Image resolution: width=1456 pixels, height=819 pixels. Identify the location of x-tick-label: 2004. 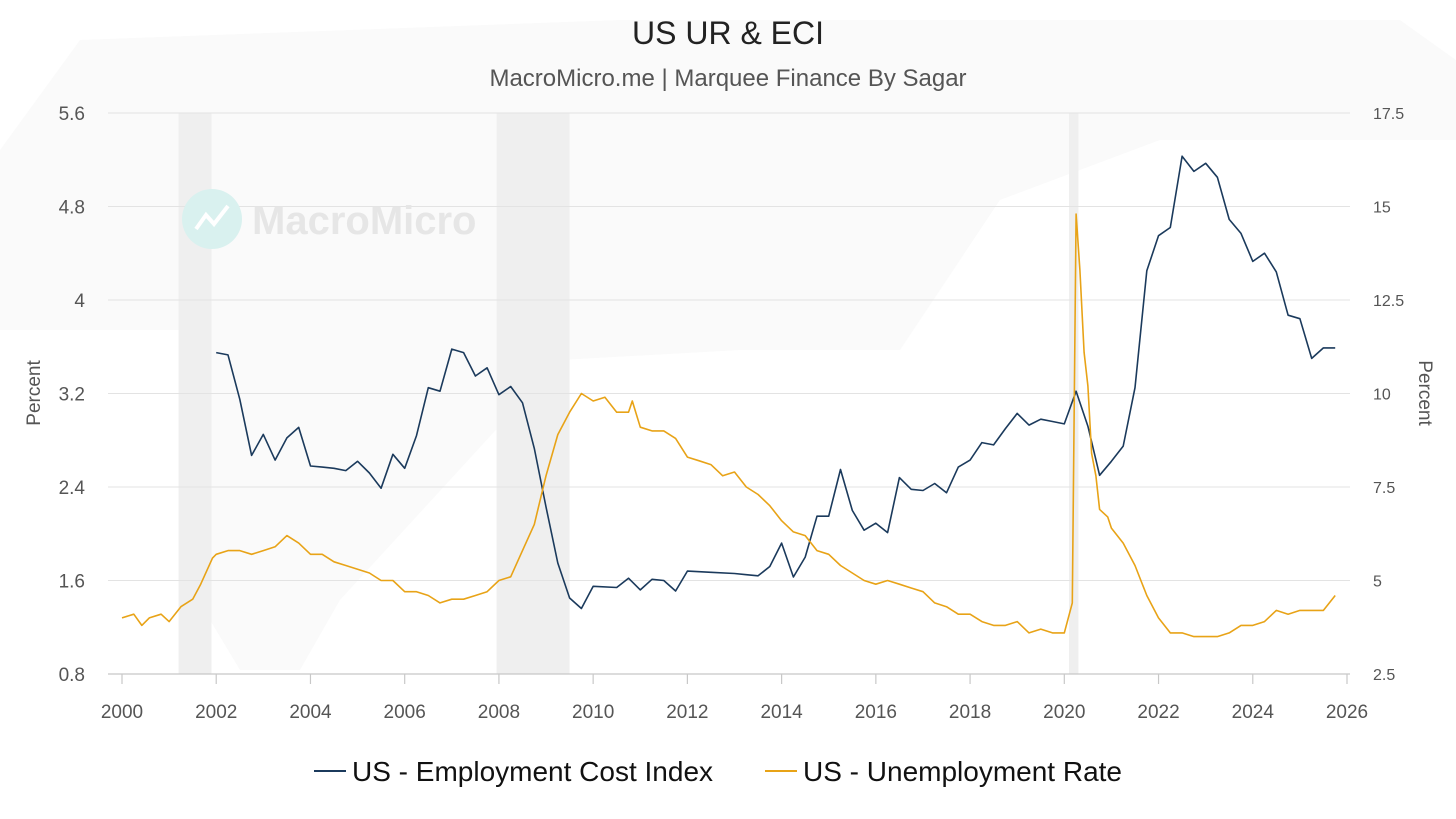
(310, 712).